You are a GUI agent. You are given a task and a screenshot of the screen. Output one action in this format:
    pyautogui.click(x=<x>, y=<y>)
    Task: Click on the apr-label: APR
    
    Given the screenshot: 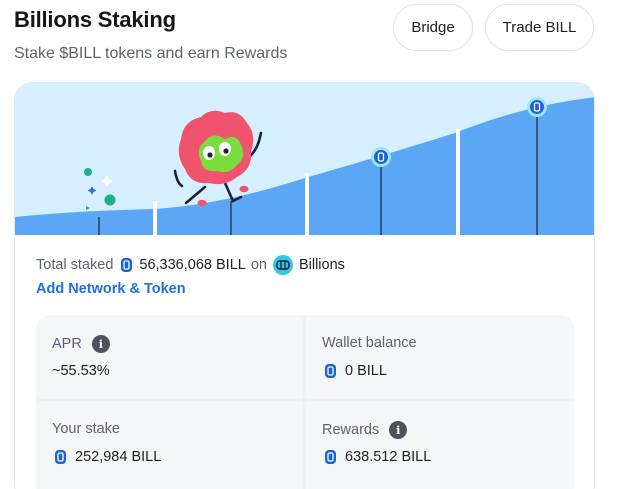 What is the action you would take?
    pyautogui.click(x=67, y=344)
    